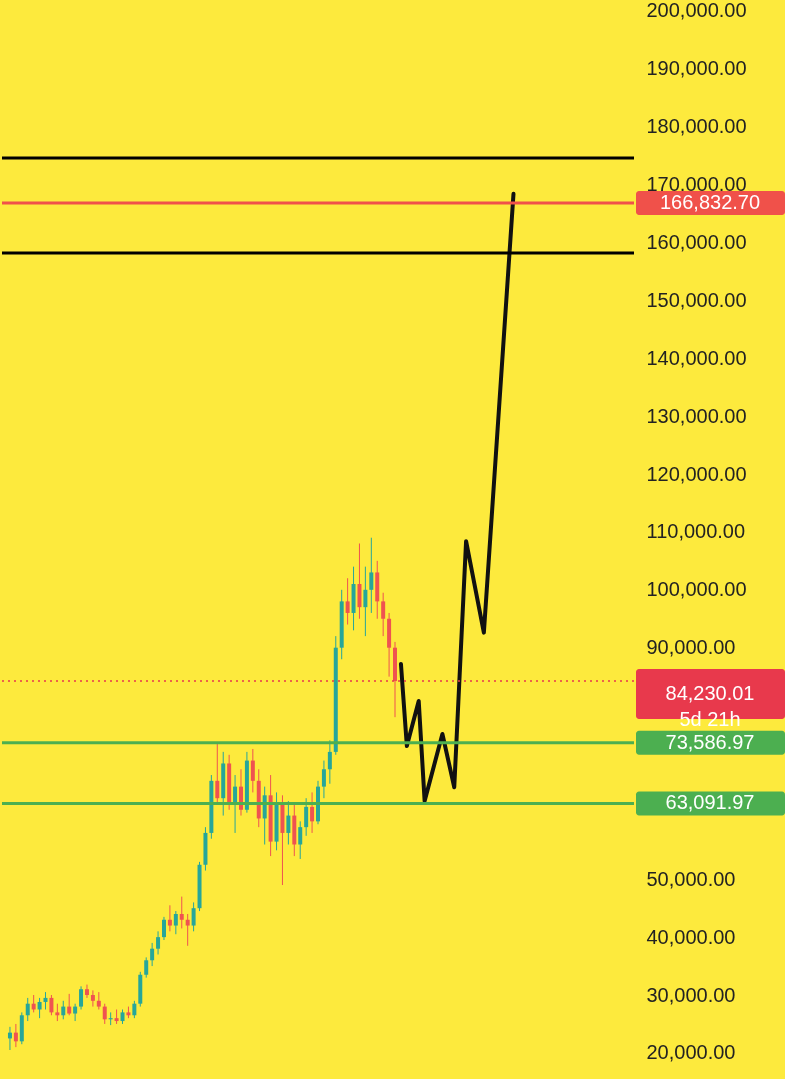 This screenshot has width=791, height=1079. Describe the element at coordinates (696, 126) in the screenshot. I see `y-tick-label: 180,000.00` at that location.